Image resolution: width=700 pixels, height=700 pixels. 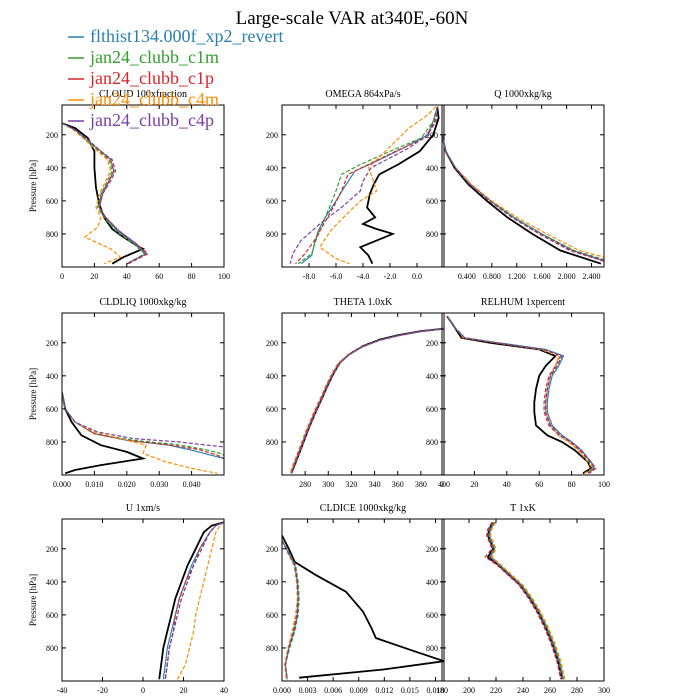 I want to click on x-tick-label: 0.030, so click(x=159, y=484).